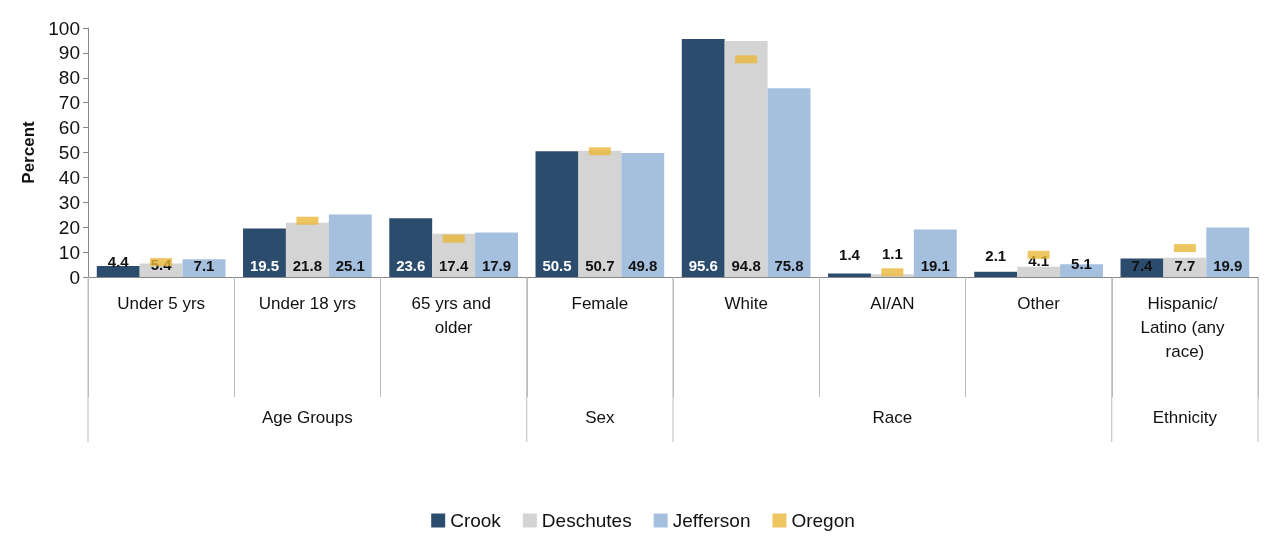  What do you see at coordinates (586, 520) in the screenshot?
I see `legend-label: Deschutes` at bounding box center [586, 520].